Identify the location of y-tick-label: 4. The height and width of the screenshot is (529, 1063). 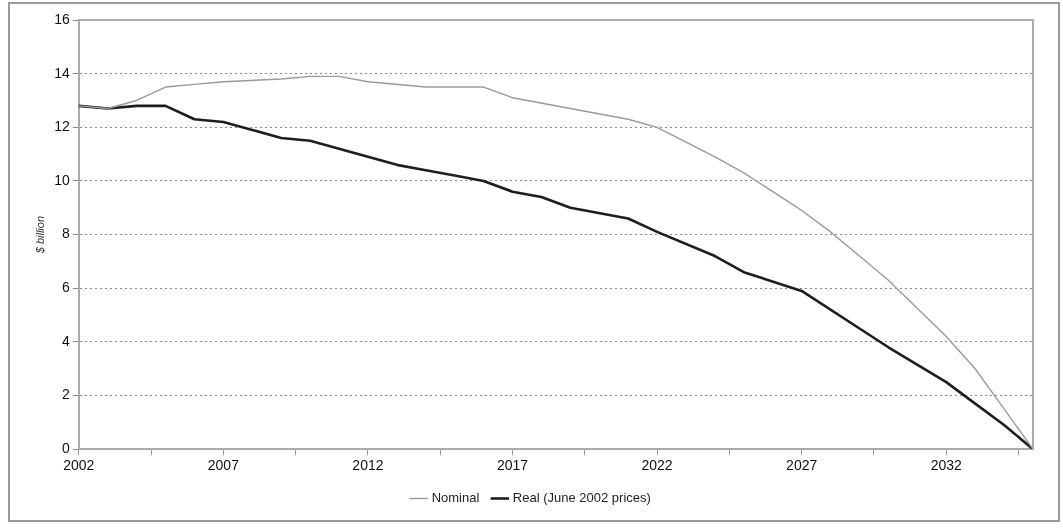
(65, 340).